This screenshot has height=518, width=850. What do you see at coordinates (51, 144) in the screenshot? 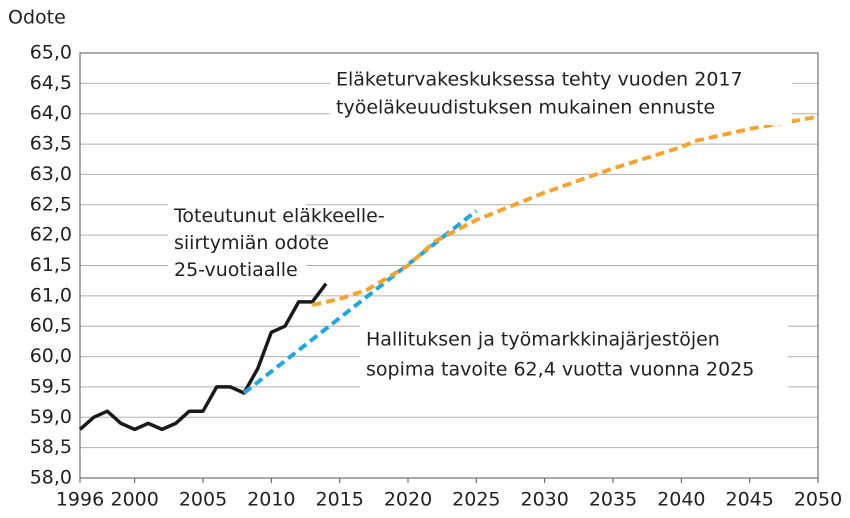
I see `y-tick-label: 63,5` at bounding box center [51, 144].